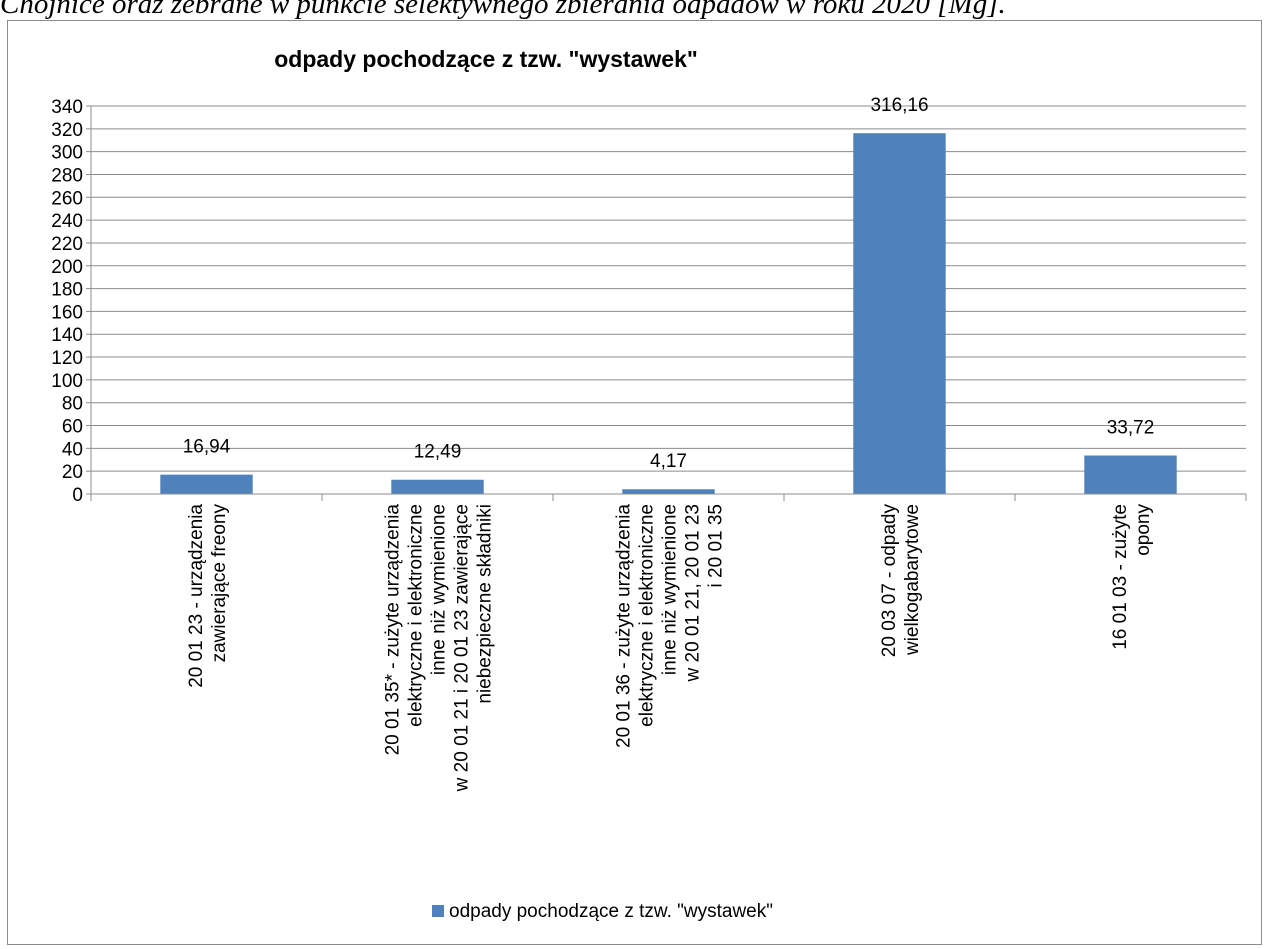  I want to click on data-label: 12,49, so click(438, 452).